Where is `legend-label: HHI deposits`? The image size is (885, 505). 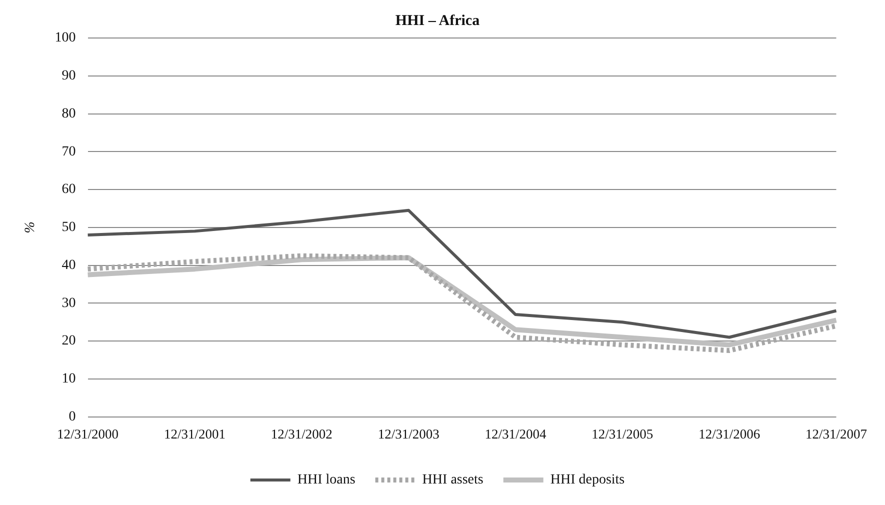
legend-label: HHI deposits is located at coordinates (587, 480).